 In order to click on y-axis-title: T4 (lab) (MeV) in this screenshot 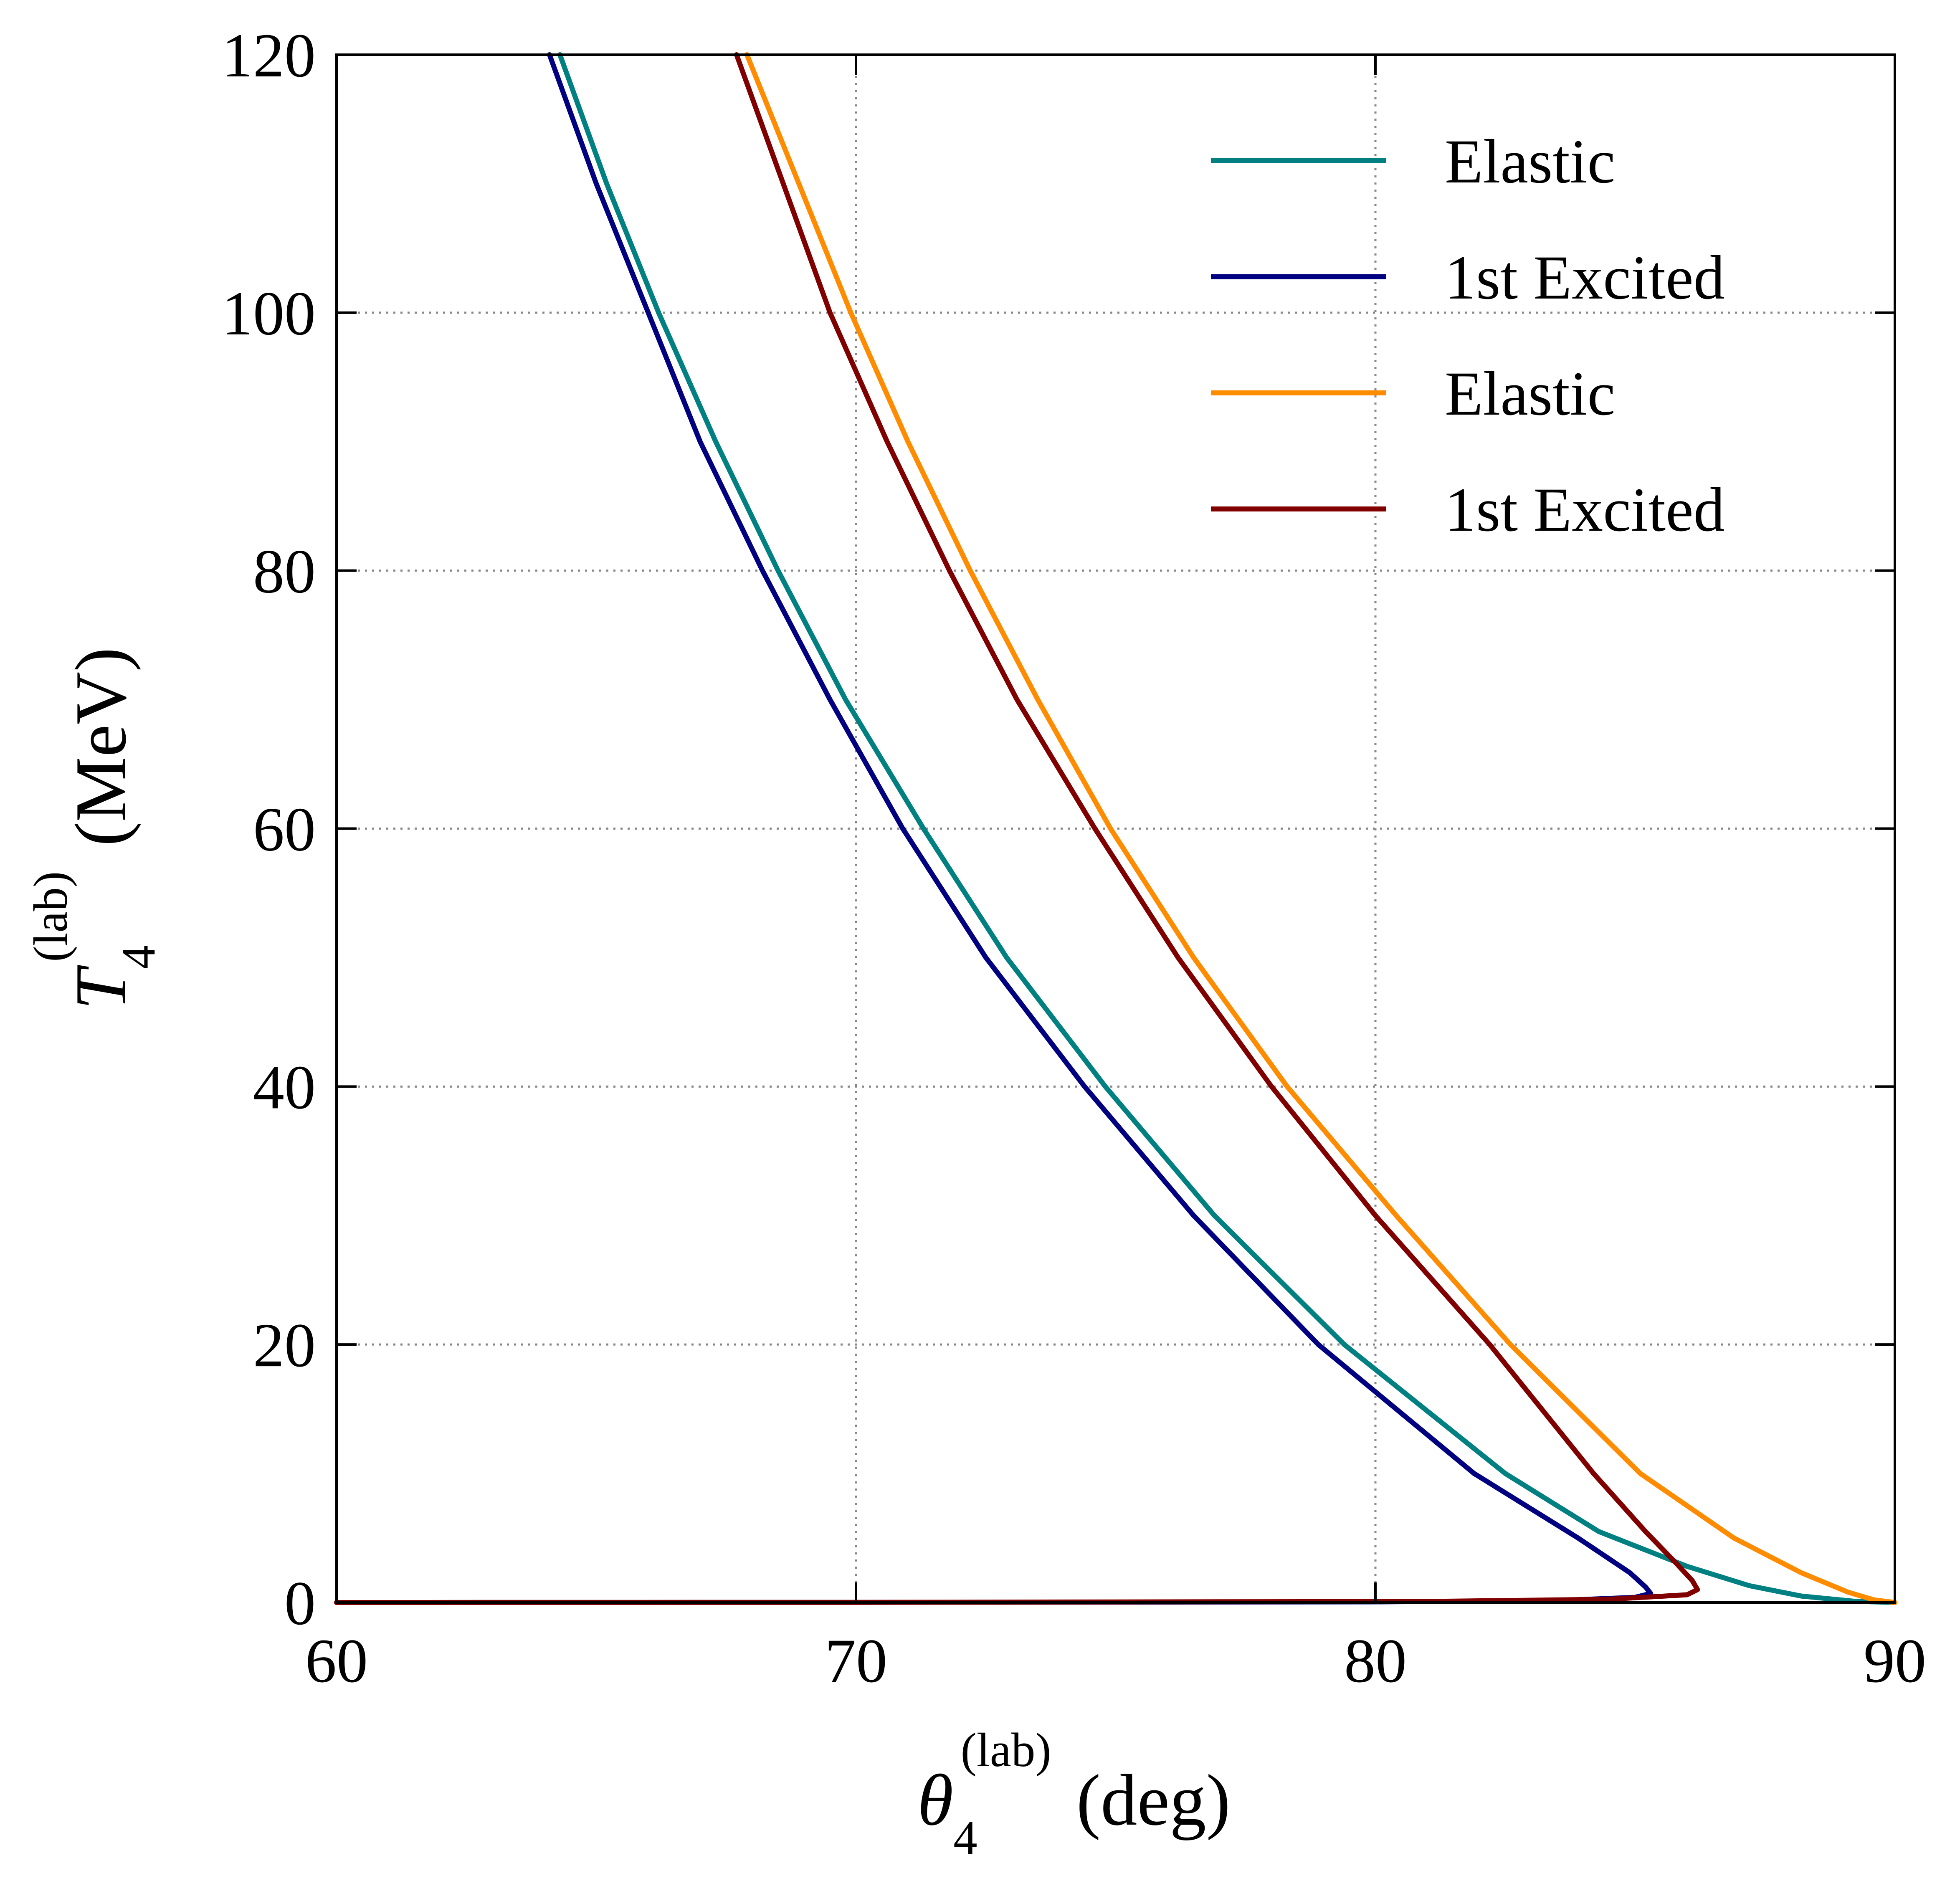, I will do `click(94, 828)`.